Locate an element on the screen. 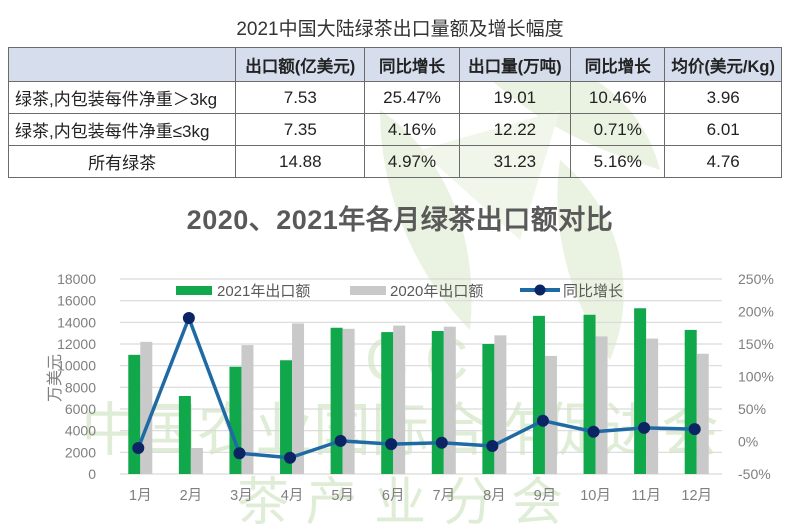 This screenshot has width=800, height=524. x-tick-label: 9月 is located at coordinates (545, 496).